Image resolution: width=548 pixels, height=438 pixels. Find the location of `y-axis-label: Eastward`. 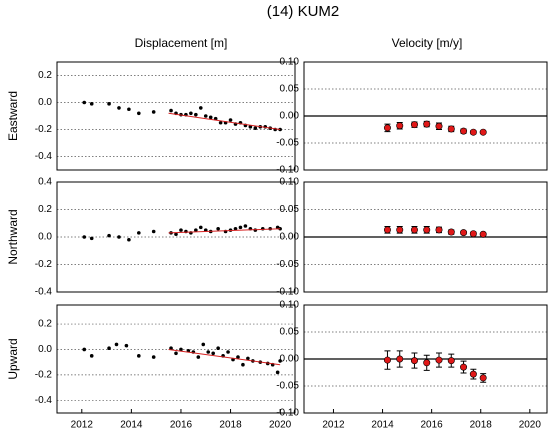

y-axis-label: Eastward is located at coordinates (13, 116).